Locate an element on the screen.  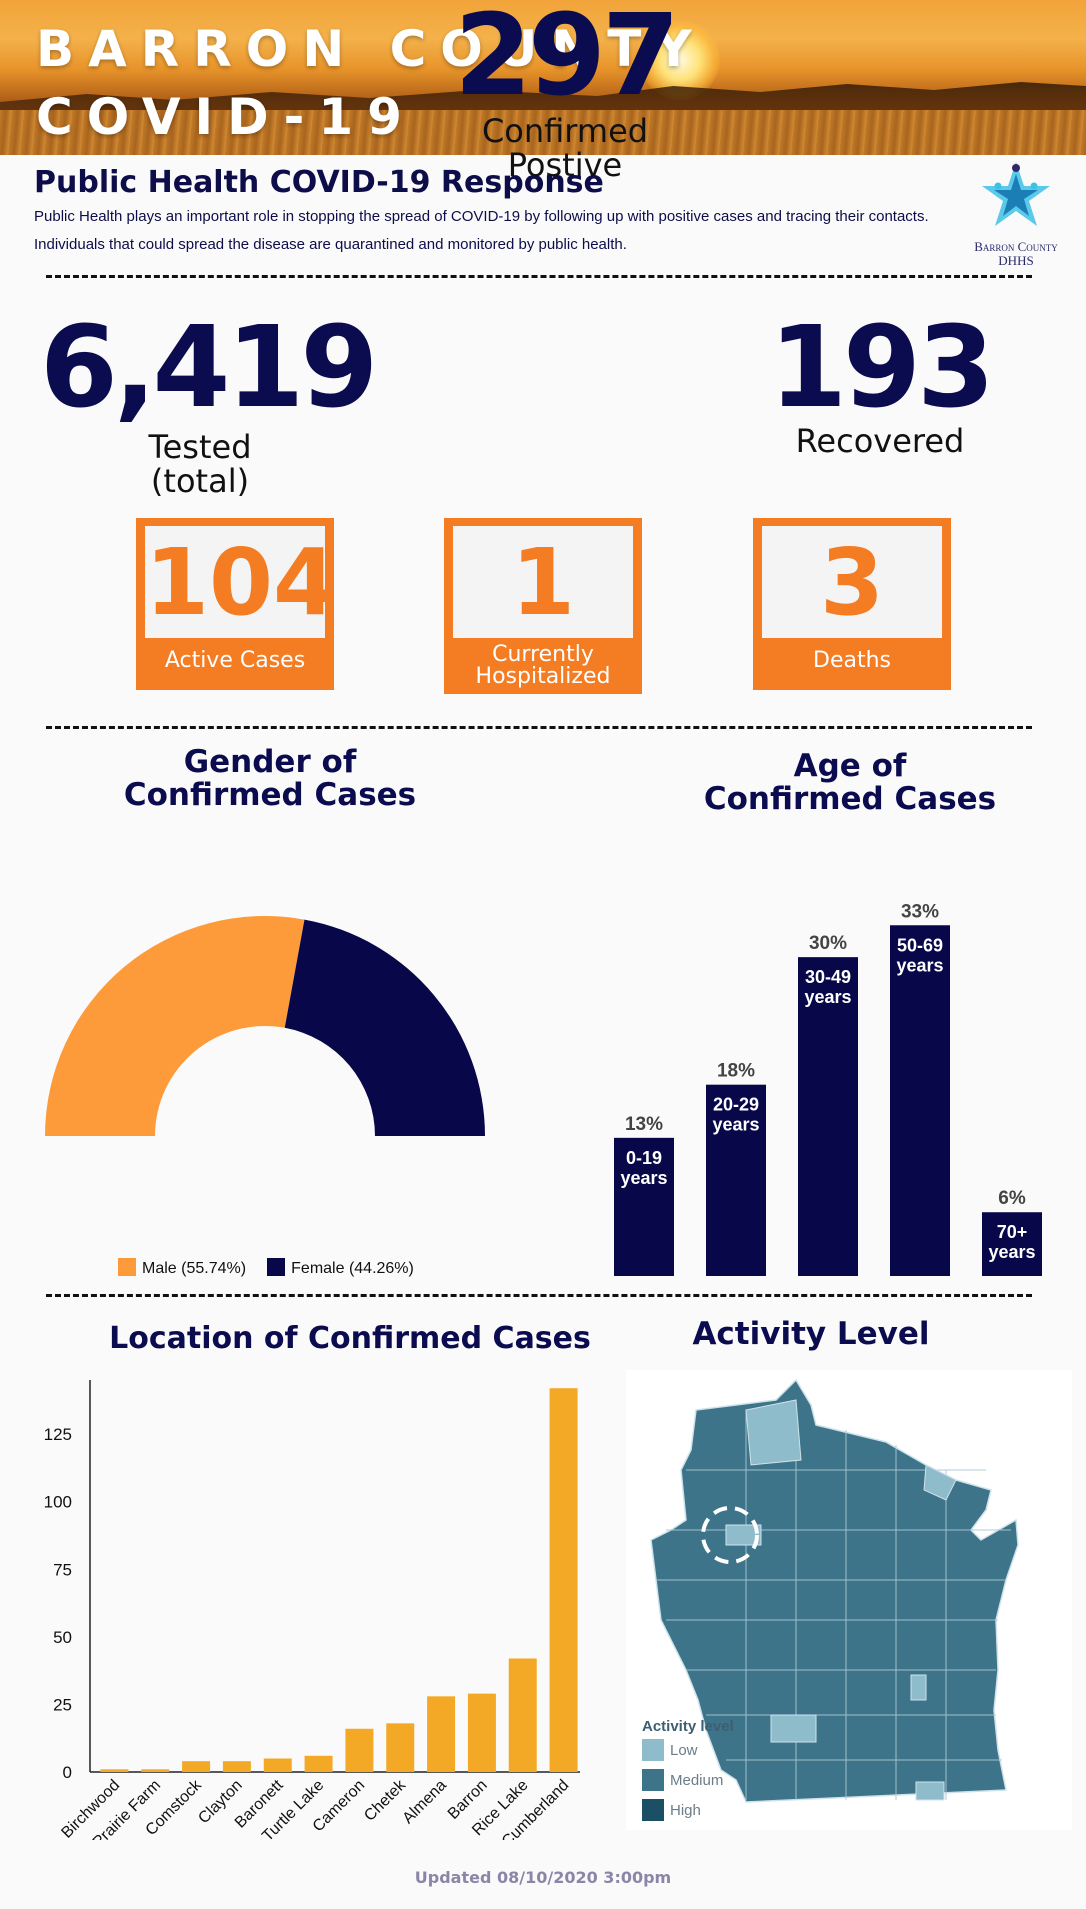
logo-text-line2: DHHS is located at coordinates (1016, 260).